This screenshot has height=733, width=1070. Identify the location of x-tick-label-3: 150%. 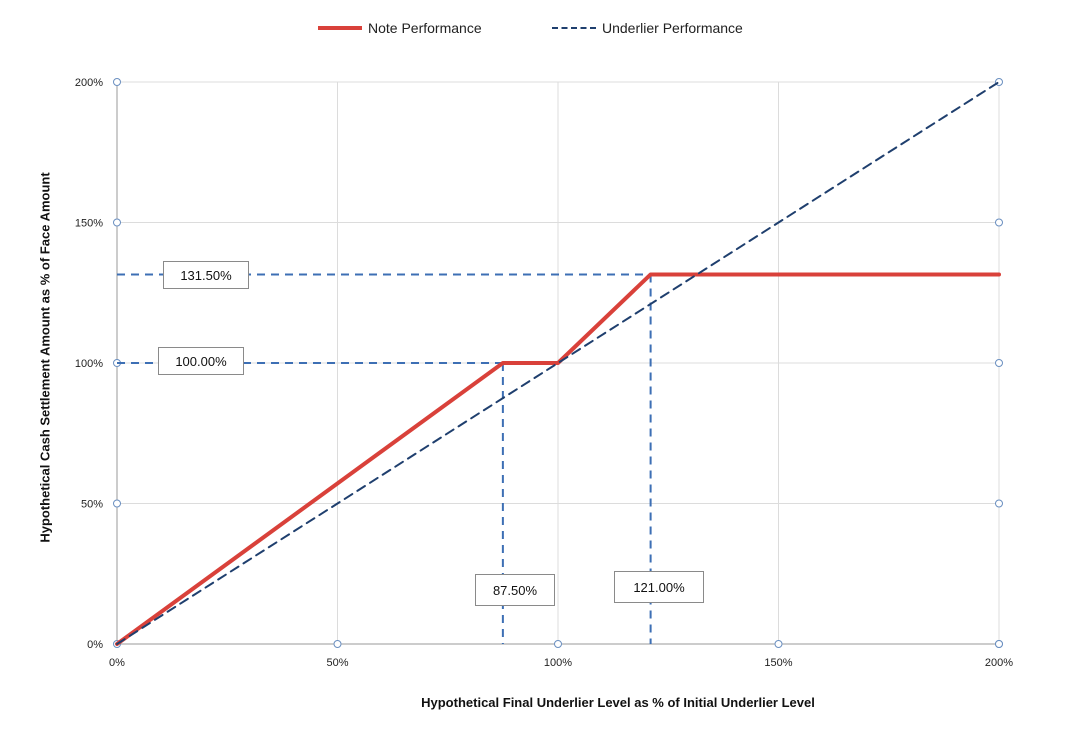
(778, 663).